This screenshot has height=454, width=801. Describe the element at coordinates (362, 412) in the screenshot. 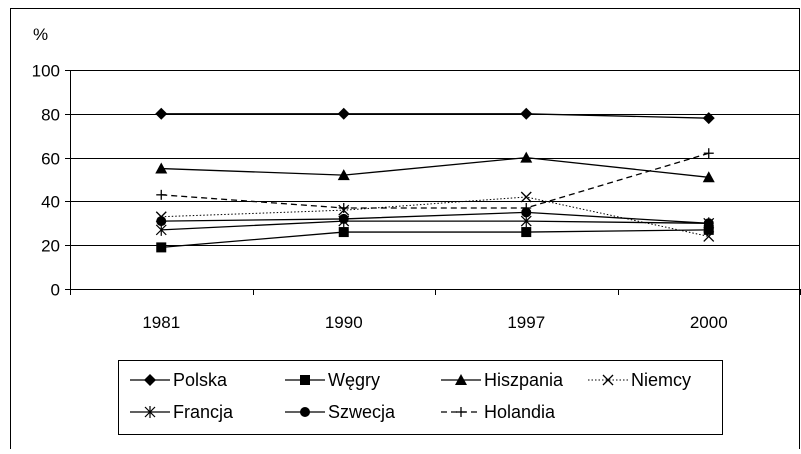

I see `legend-label: Szwecja` at that location.